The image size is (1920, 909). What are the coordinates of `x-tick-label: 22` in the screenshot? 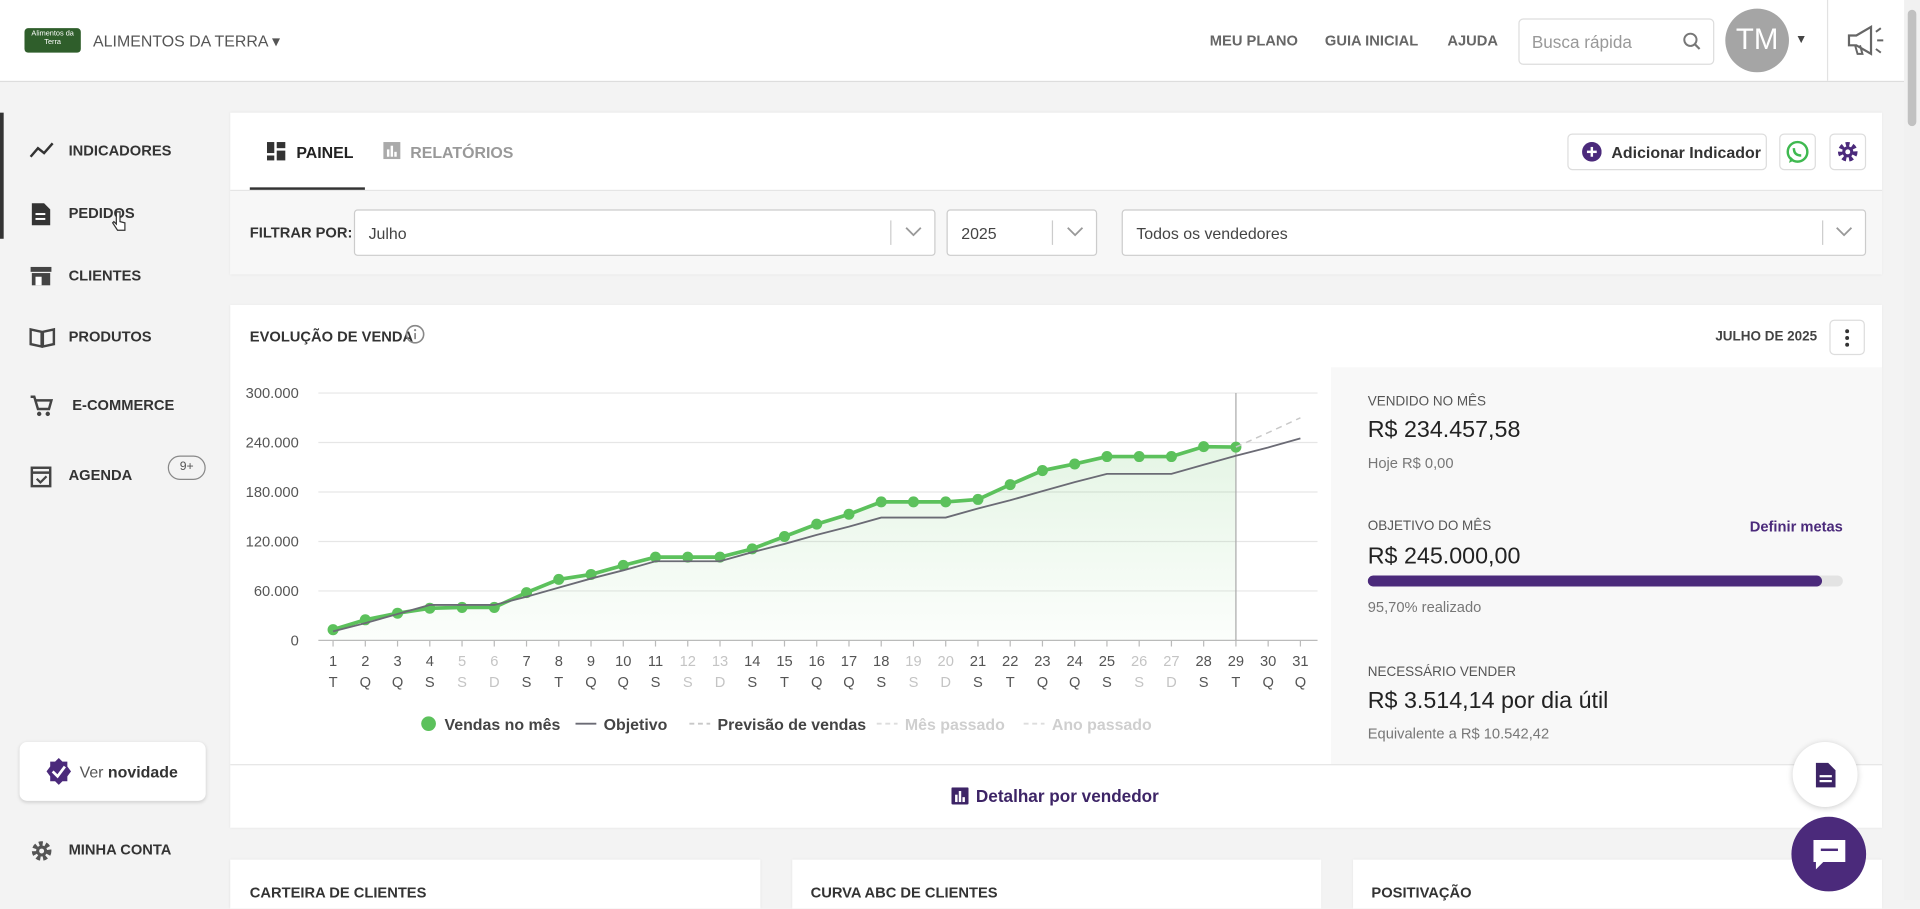 It's located at (1010, 662).